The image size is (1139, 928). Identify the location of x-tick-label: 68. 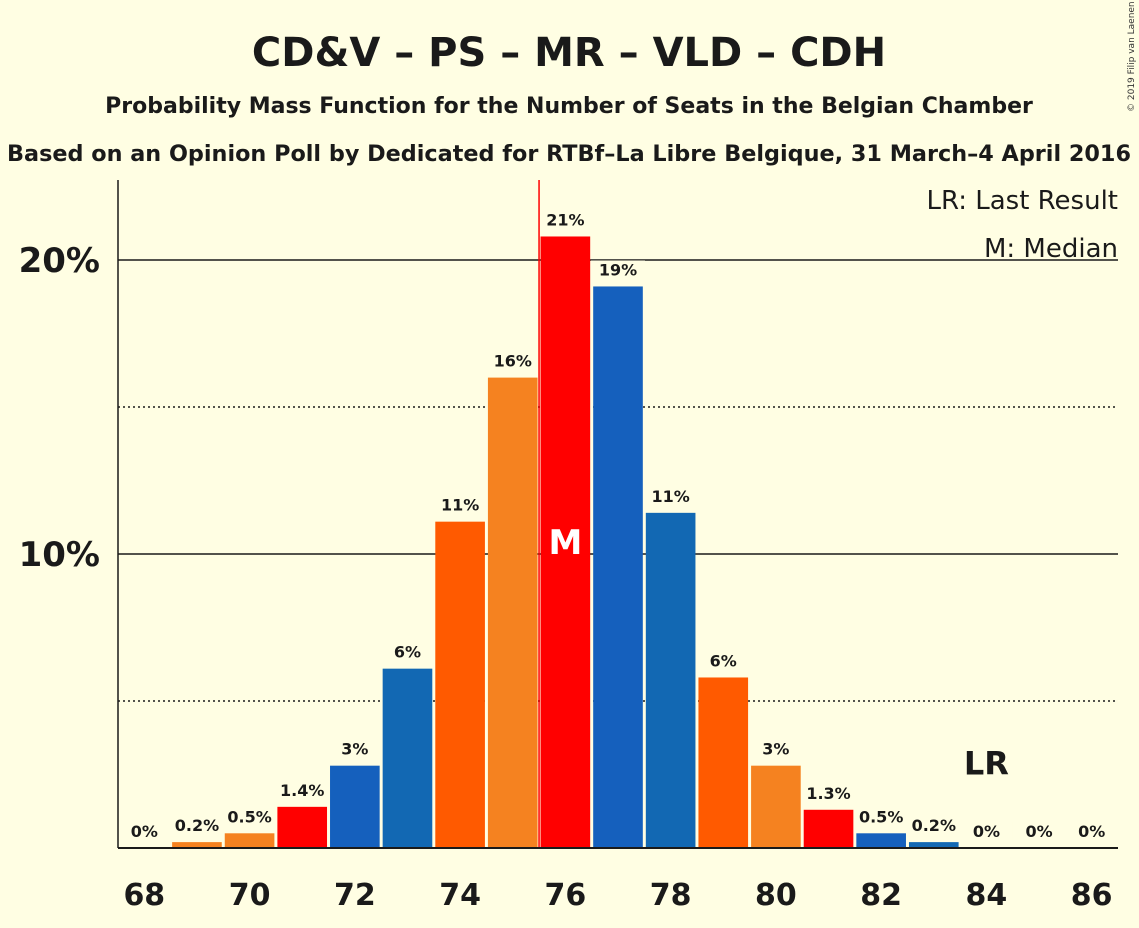
(144, 895).